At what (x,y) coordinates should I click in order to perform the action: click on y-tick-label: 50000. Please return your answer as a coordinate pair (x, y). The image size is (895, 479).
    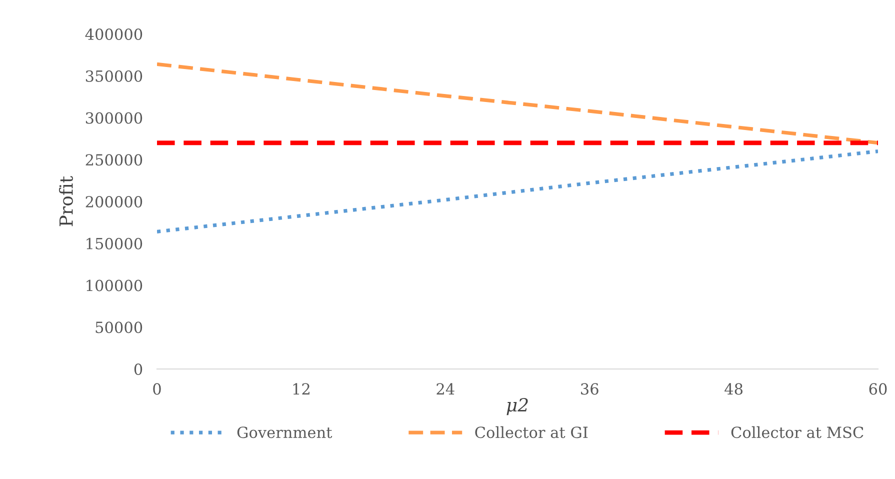
    Looking at the image, I should click on (119, 328).